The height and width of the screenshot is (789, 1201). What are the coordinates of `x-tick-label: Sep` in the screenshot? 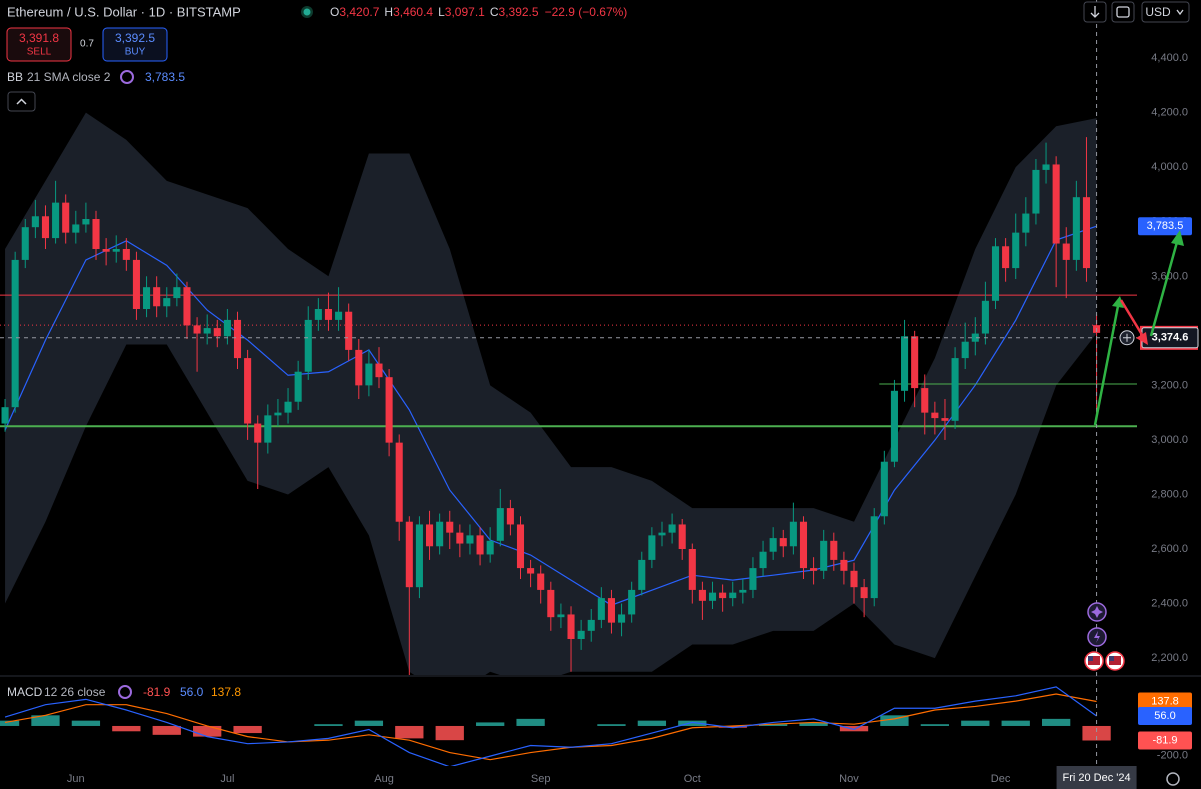 It's located at (541, 779).